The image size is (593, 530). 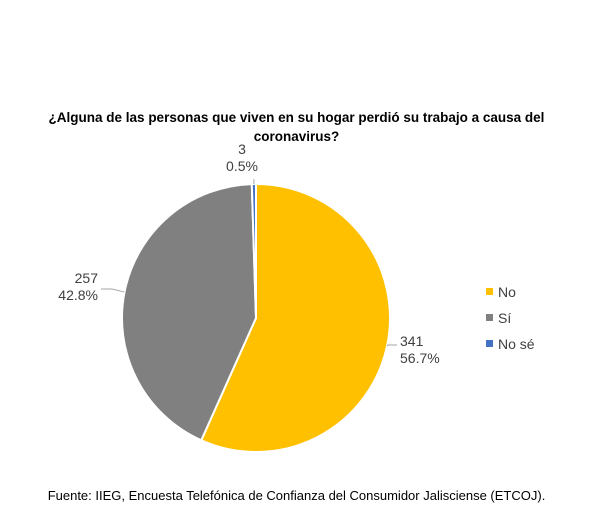 What do you see at coordinates (516, 344) in the screenshot?
I see `legend-label-no-se: No sé` at bounding box center [516, 344].